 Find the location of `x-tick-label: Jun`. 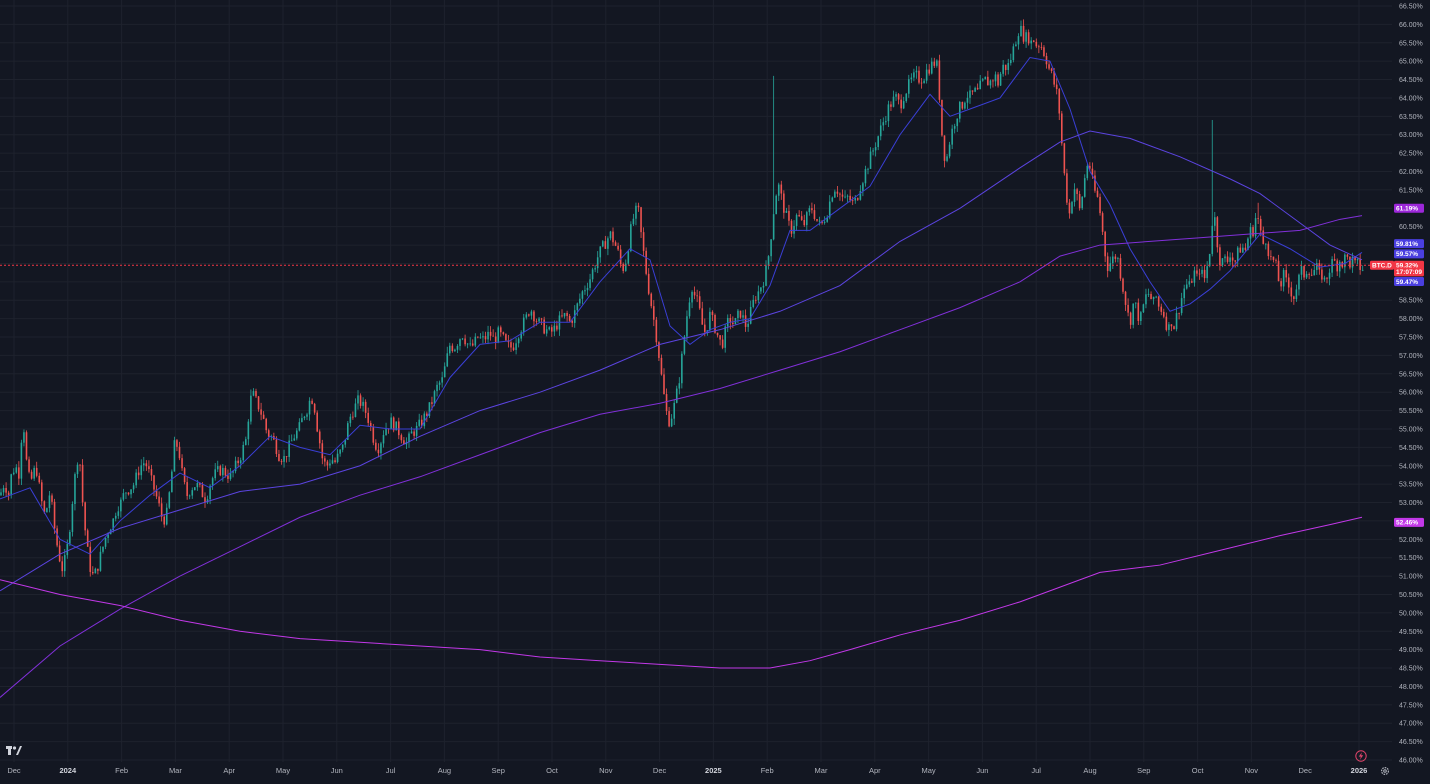

x-tick-label: Jun is located at coordinates (982, 770).